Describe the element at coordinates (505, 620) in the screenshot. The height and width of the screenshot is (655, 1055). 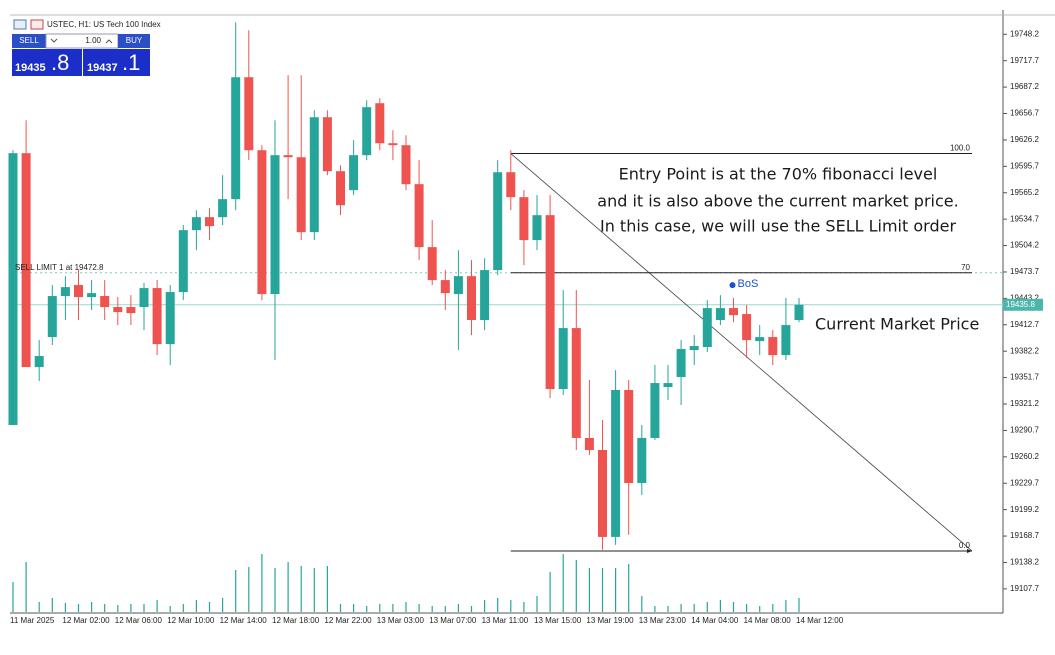
I see `x-tick-label: 13 Mar 11:00` at that location.